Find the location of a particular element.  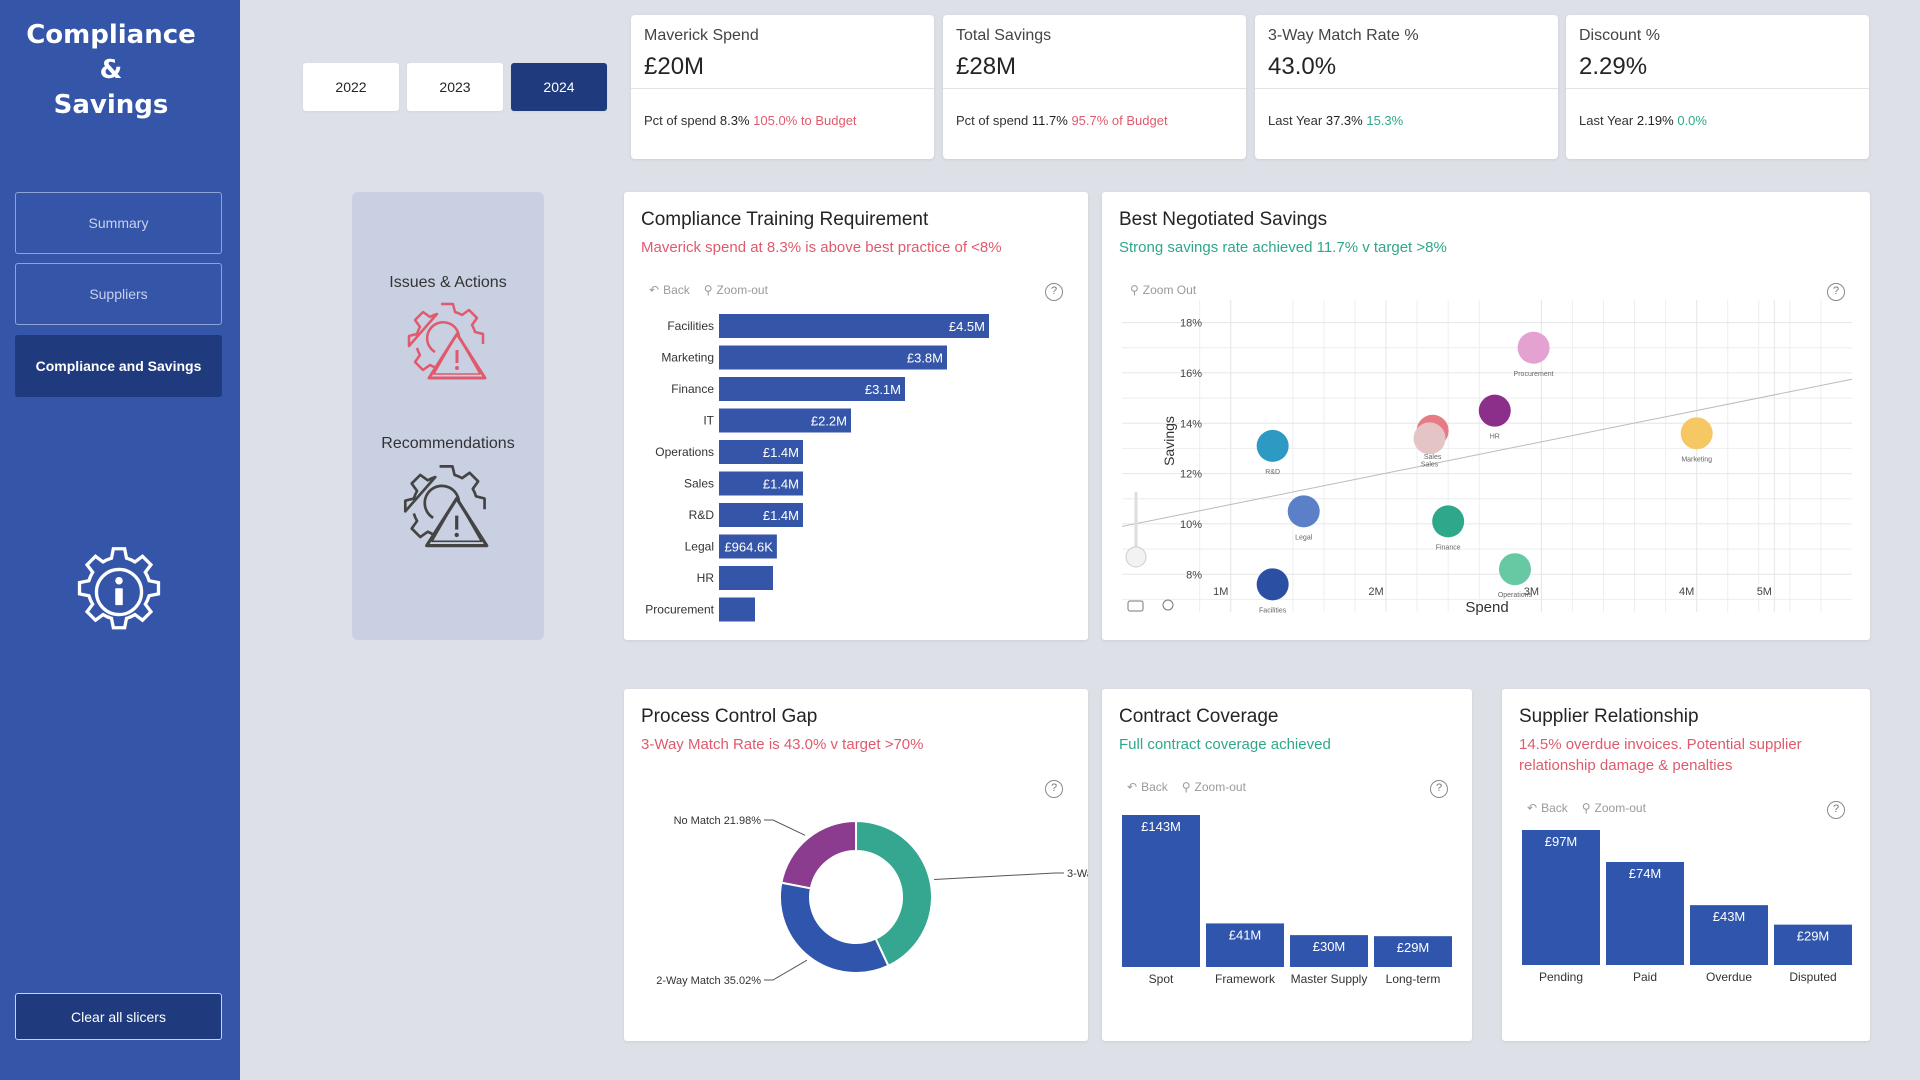

point-label: Operations is located at coordinates (1515, 595).